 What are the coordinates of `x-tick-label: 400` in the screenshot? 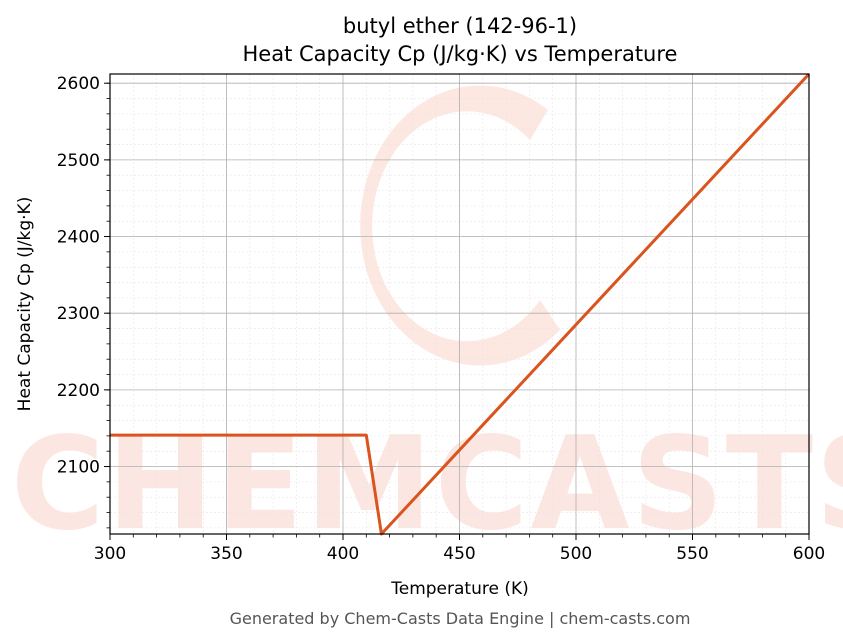 It's located at (343, 554).